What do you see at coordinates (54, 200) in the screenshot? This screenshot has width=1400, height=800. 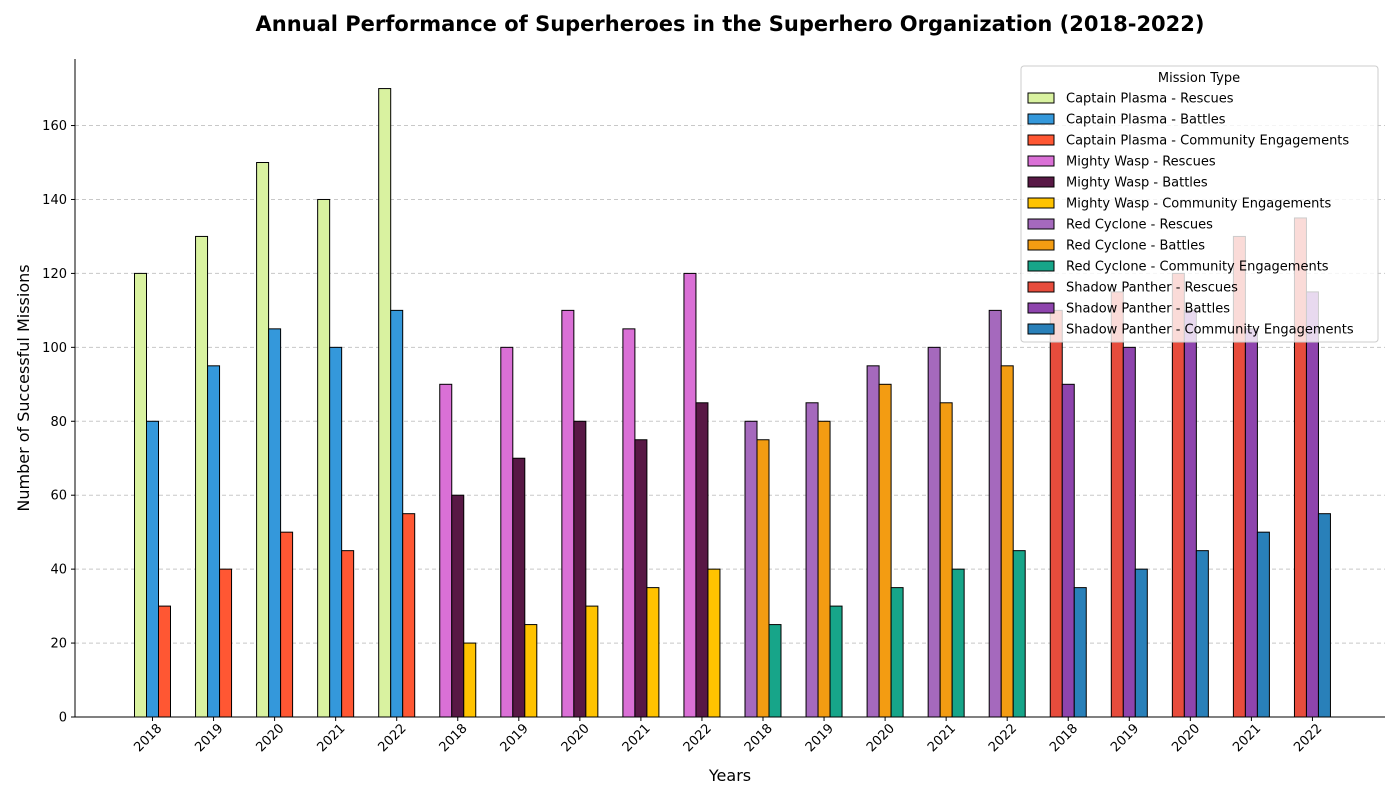 I see `y-tick-label: 140` at bounding box center [54, 200].